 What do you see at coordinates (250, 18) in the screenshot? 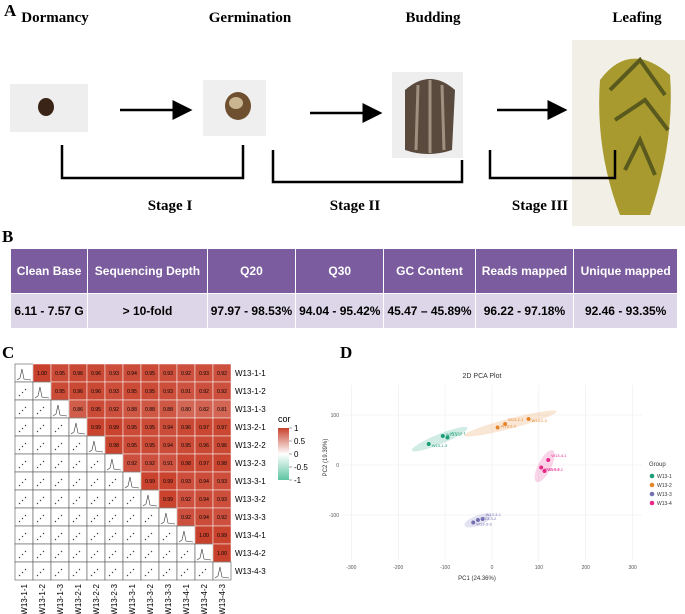
I see `stage-name: Germination` at bounding box center [250, 18].